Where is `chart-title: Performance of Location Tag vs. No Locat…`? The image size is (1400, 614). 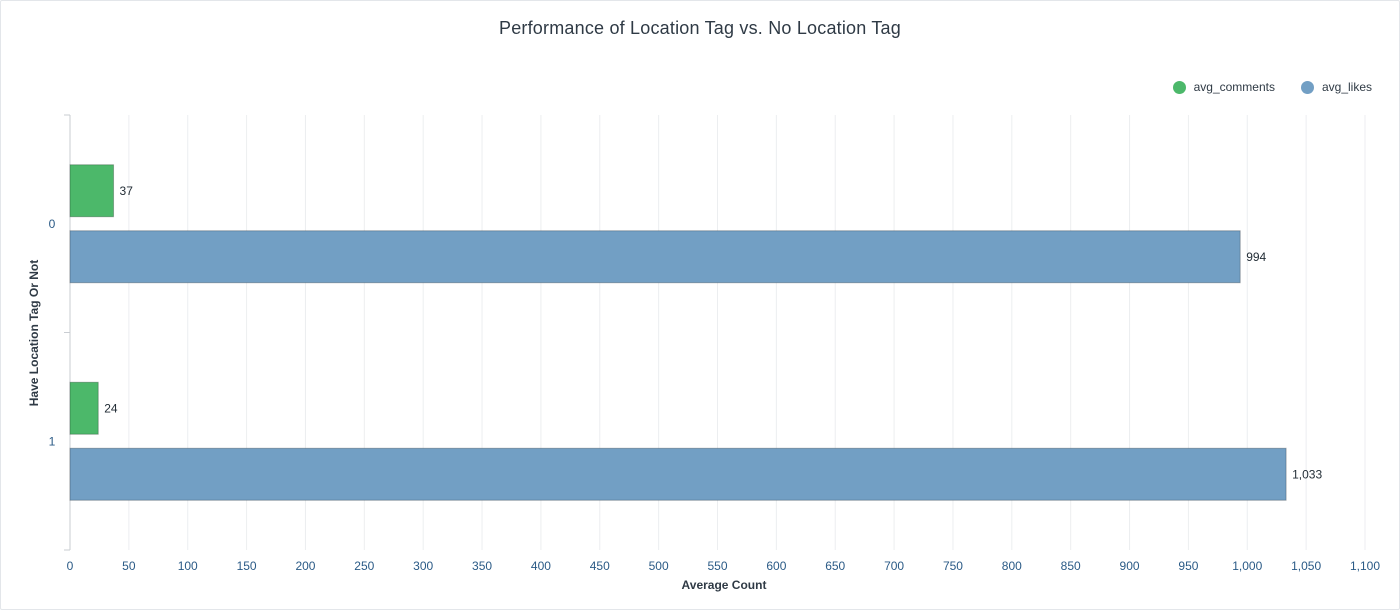
chart-title: Performance of Location Tag vs. No Locat… is located at coordinates (700, 28).